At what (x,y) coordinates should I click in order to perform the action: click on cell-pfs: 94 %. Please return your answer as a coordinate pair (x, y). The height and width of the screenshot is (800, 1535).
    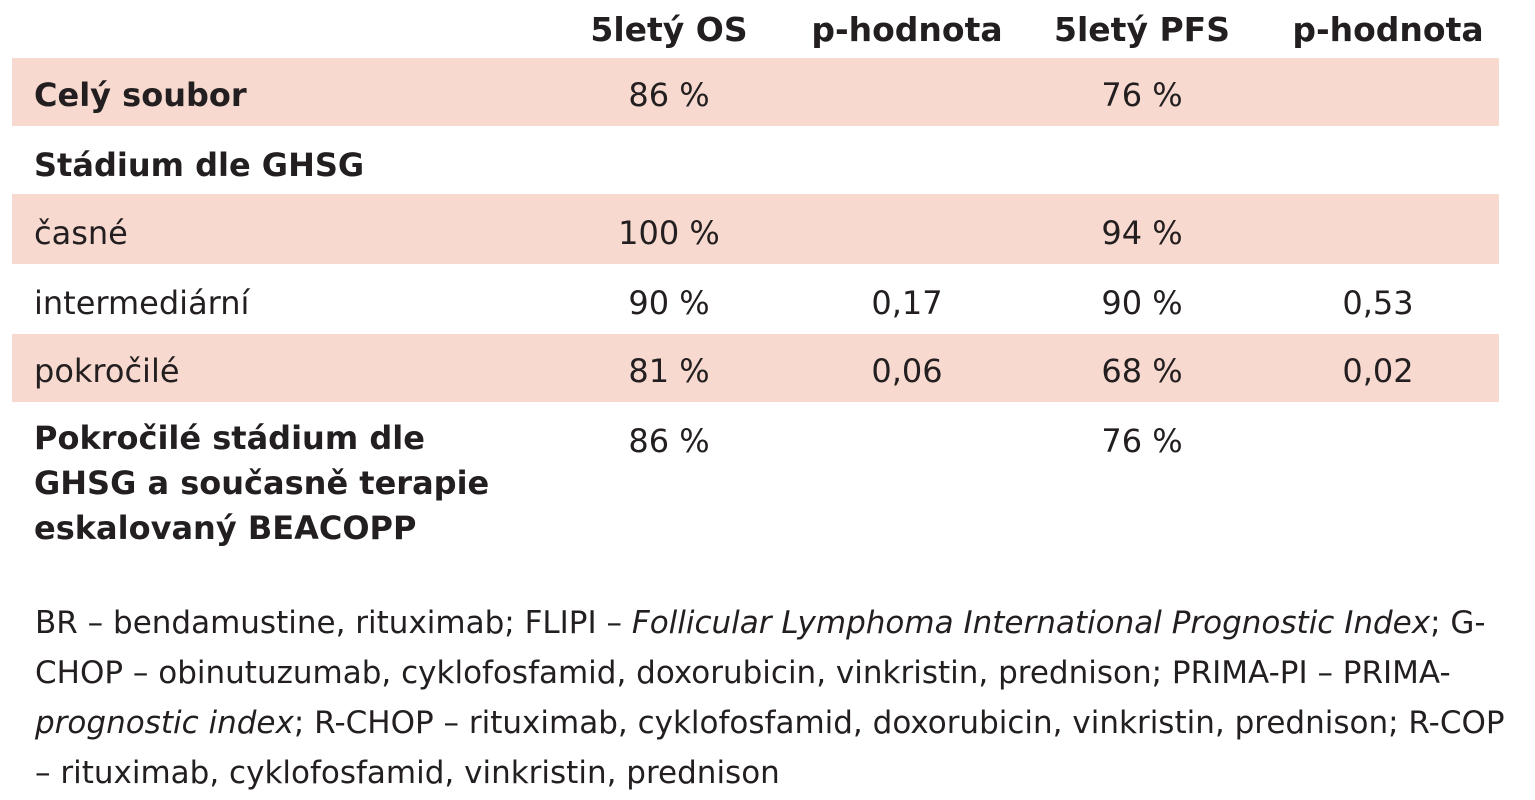
    Looking at the image, I should click on (1142, 233).